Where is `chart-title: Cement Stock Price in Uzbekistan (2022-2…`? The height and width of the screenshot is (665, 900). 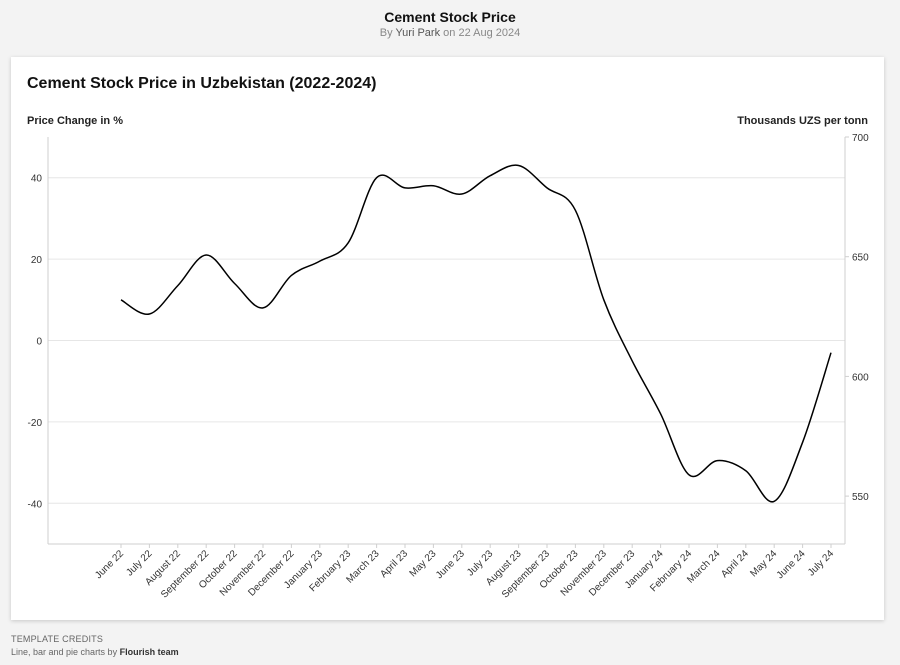
chart-title: Cement Stock Price in Uzbekistan (2022-2… is located at coordinates (202, 83).